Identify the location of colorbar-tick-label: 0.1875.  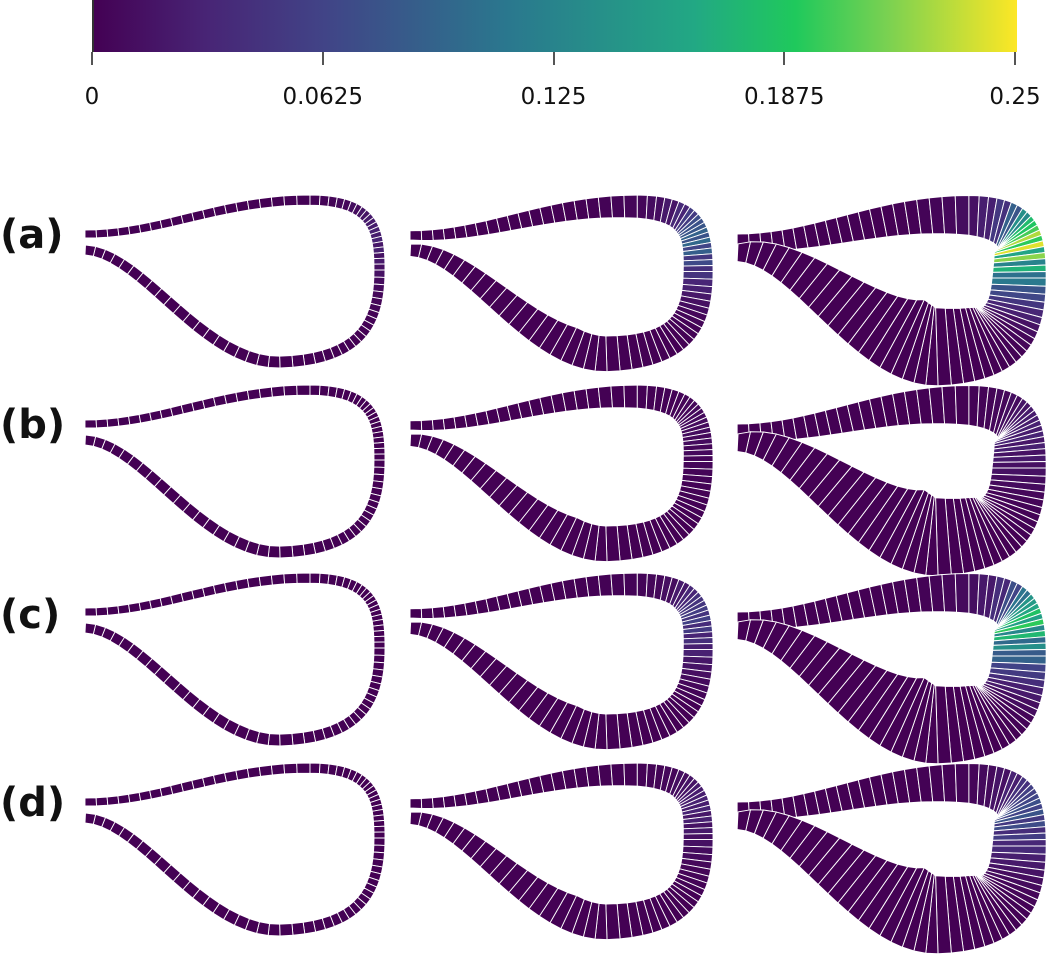
(784, 97).